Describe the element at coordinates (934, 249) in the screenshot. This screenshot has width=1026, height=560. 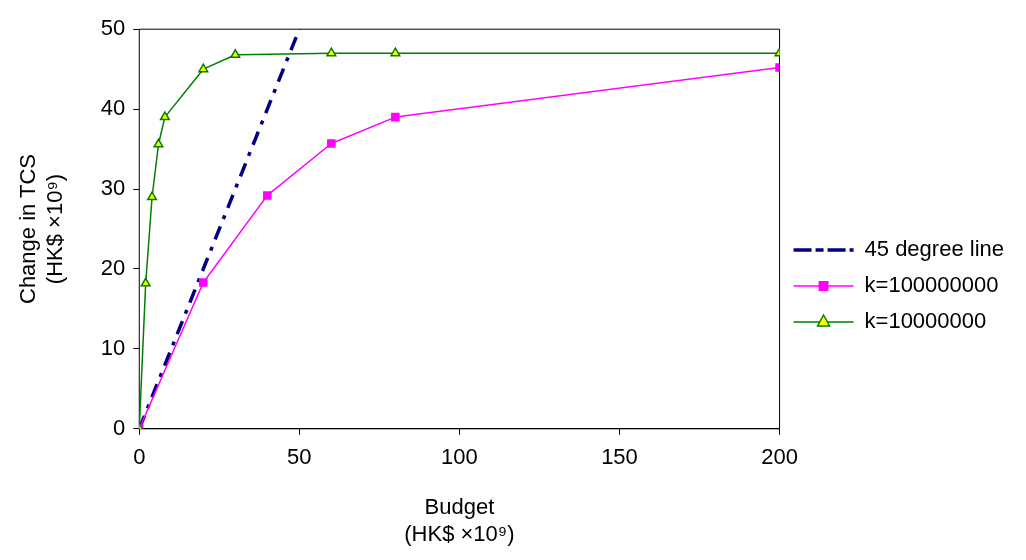
I see `legend-label: 45 degree line` at that location.